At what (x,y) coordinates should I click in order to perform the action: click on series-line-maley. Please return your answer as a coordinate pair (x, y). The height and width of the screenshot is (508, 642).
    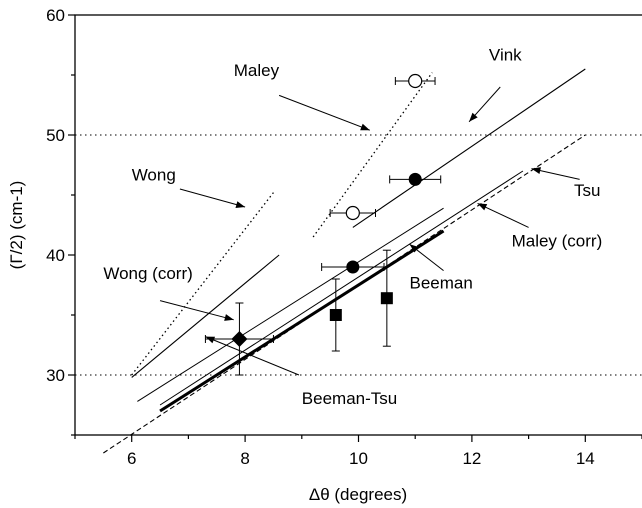
    Looking at the image, I should click on (372, 155).